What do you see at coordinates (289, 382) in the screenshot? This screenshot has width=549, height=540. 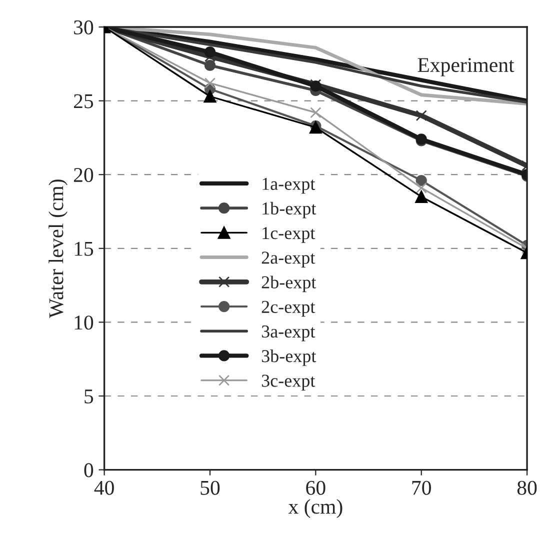 I see `legend-label: 3c-expt` at bounding box center [289, 382].